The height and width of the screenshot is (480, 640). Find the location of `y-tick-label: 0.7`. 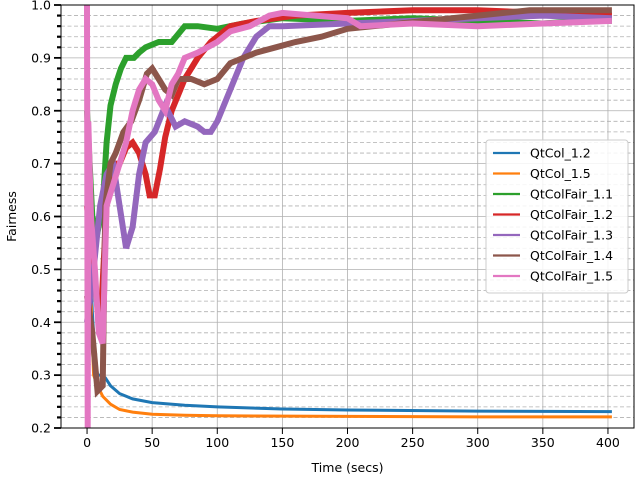

y-tick-label: 0.7 is located at coordinates (41, 163).